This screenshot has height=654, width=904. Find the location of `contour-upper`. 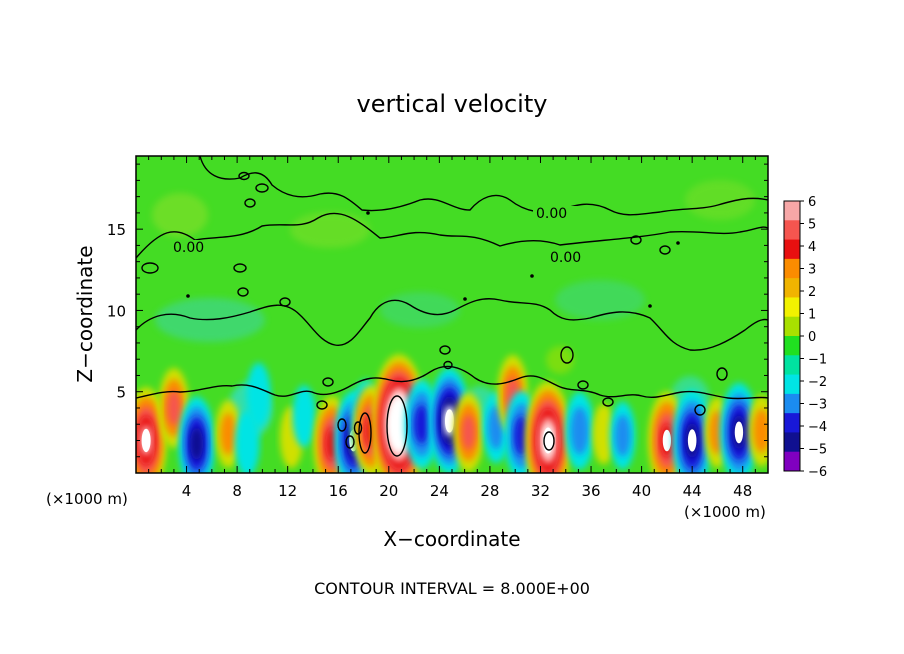

contour-upper is located at coordinates (452, 235).